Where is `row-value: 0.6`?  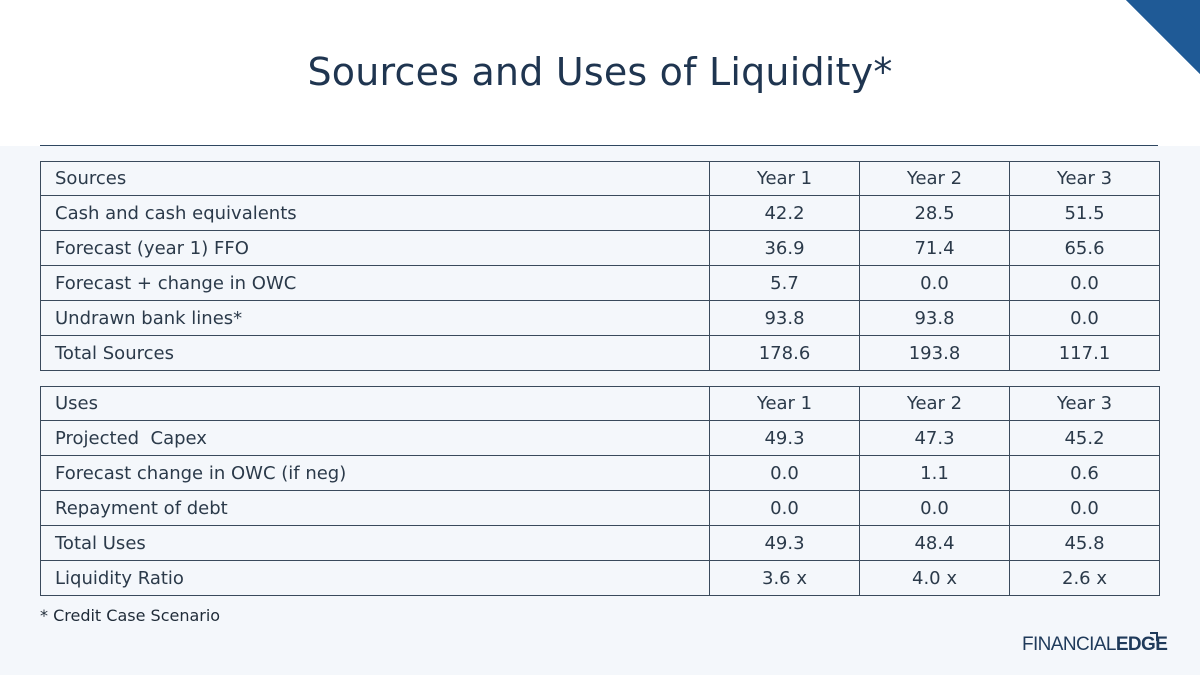 row-value: 0.6 is located at coordinates (1084, 473).